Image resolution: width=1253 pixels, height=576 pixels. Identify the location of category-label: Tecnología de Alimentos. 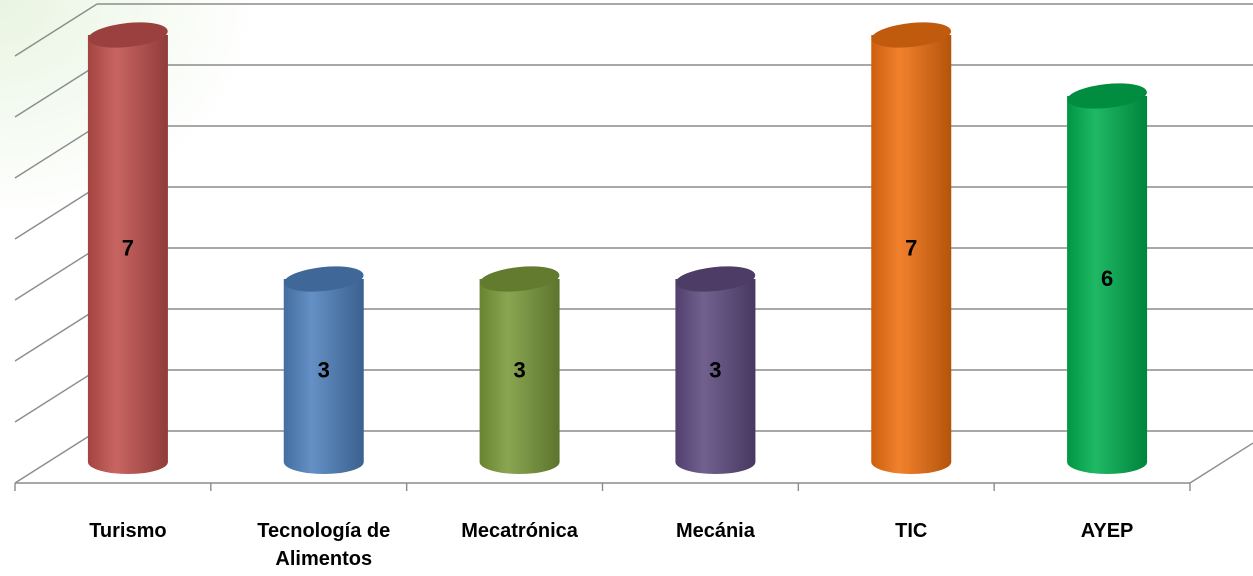
(324, 545).